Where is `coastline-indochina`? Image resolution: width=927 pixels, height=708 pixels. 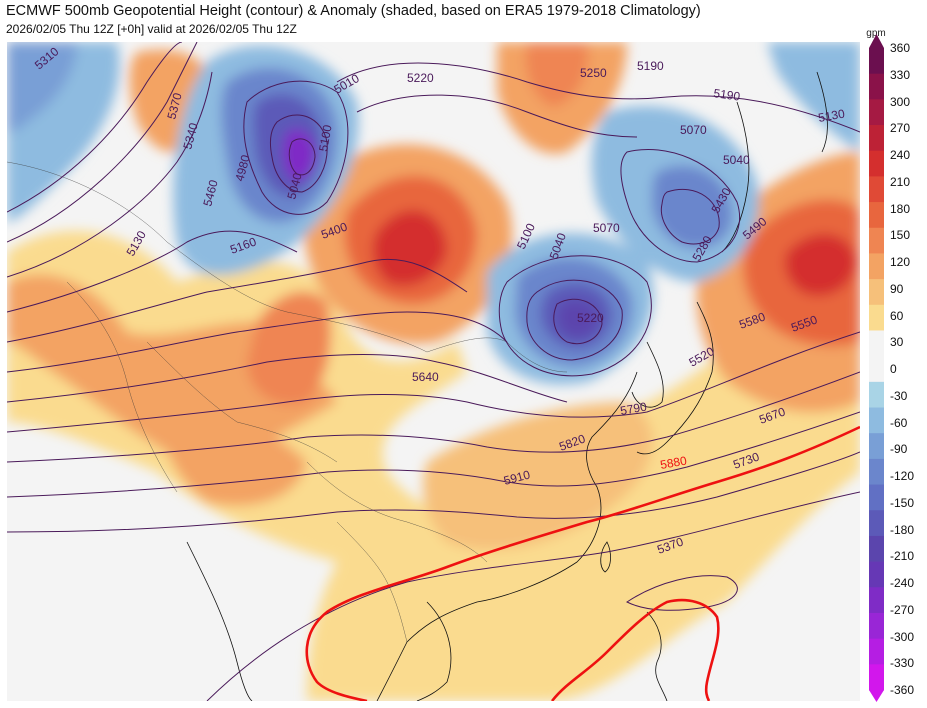
coastline-indochina is located at coordinates (434, 651).